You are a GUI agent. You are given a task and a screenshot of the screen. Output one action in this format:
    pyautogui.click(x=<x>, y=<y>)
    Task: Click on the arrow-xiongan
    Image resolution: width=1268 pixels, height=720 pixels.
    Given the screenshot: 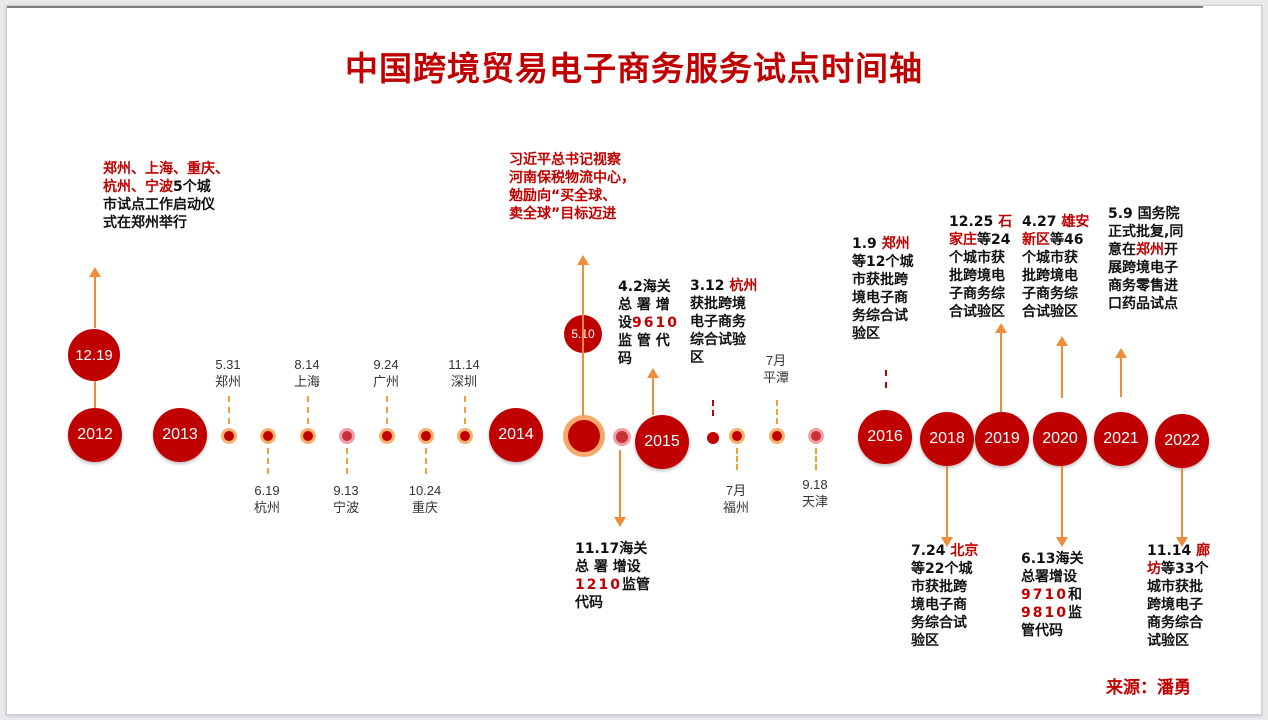 What is the action you would take?
    pyautogui.click(x=1062, y=367)
    